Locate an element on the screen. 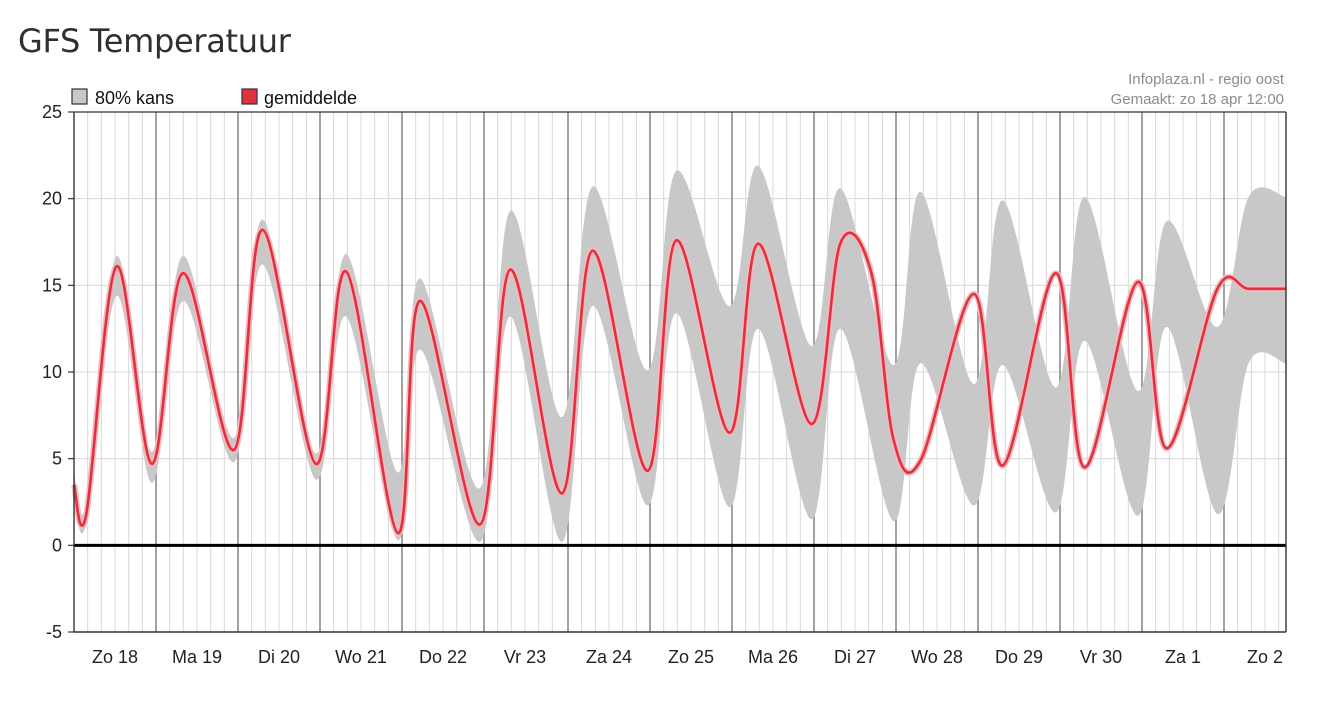 The image size is (1328, 702). x-tick-label: Zo 25 is located at coordinates (691, 657).